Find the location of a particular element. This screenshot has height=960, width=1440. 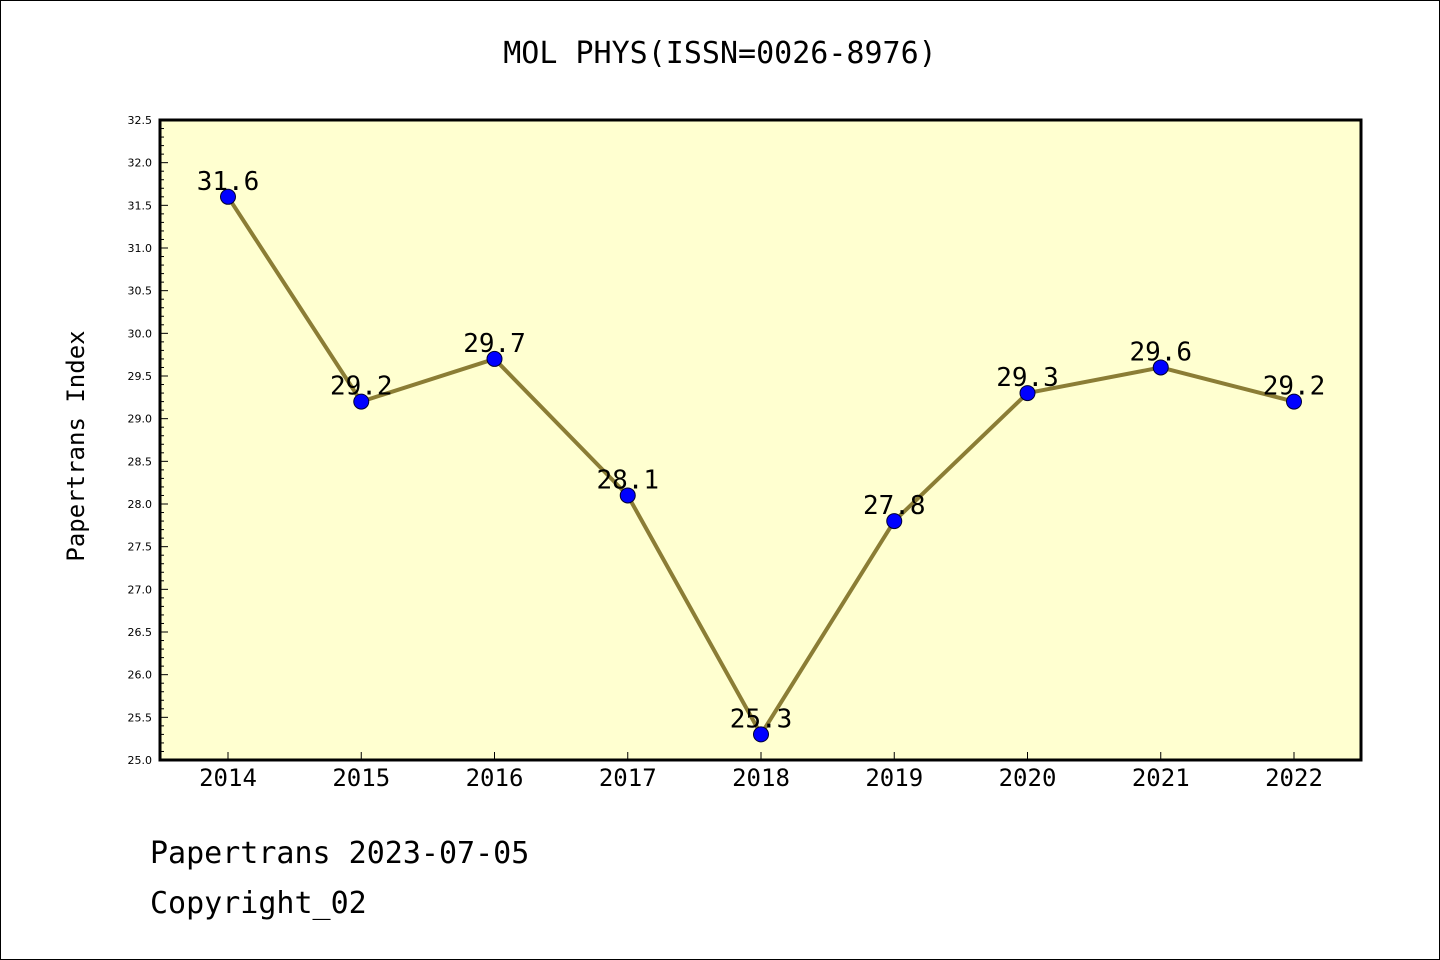

data-label: 28.1 is located at coordinates (627, 480).